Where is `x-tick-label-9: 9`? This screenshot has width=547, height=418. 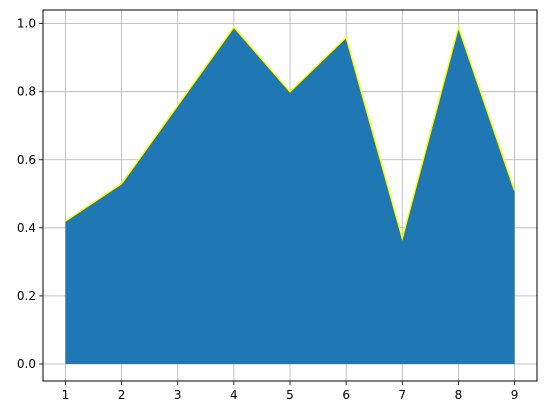
x-tick-label-9: 9 is located at coordinates (515, 395).